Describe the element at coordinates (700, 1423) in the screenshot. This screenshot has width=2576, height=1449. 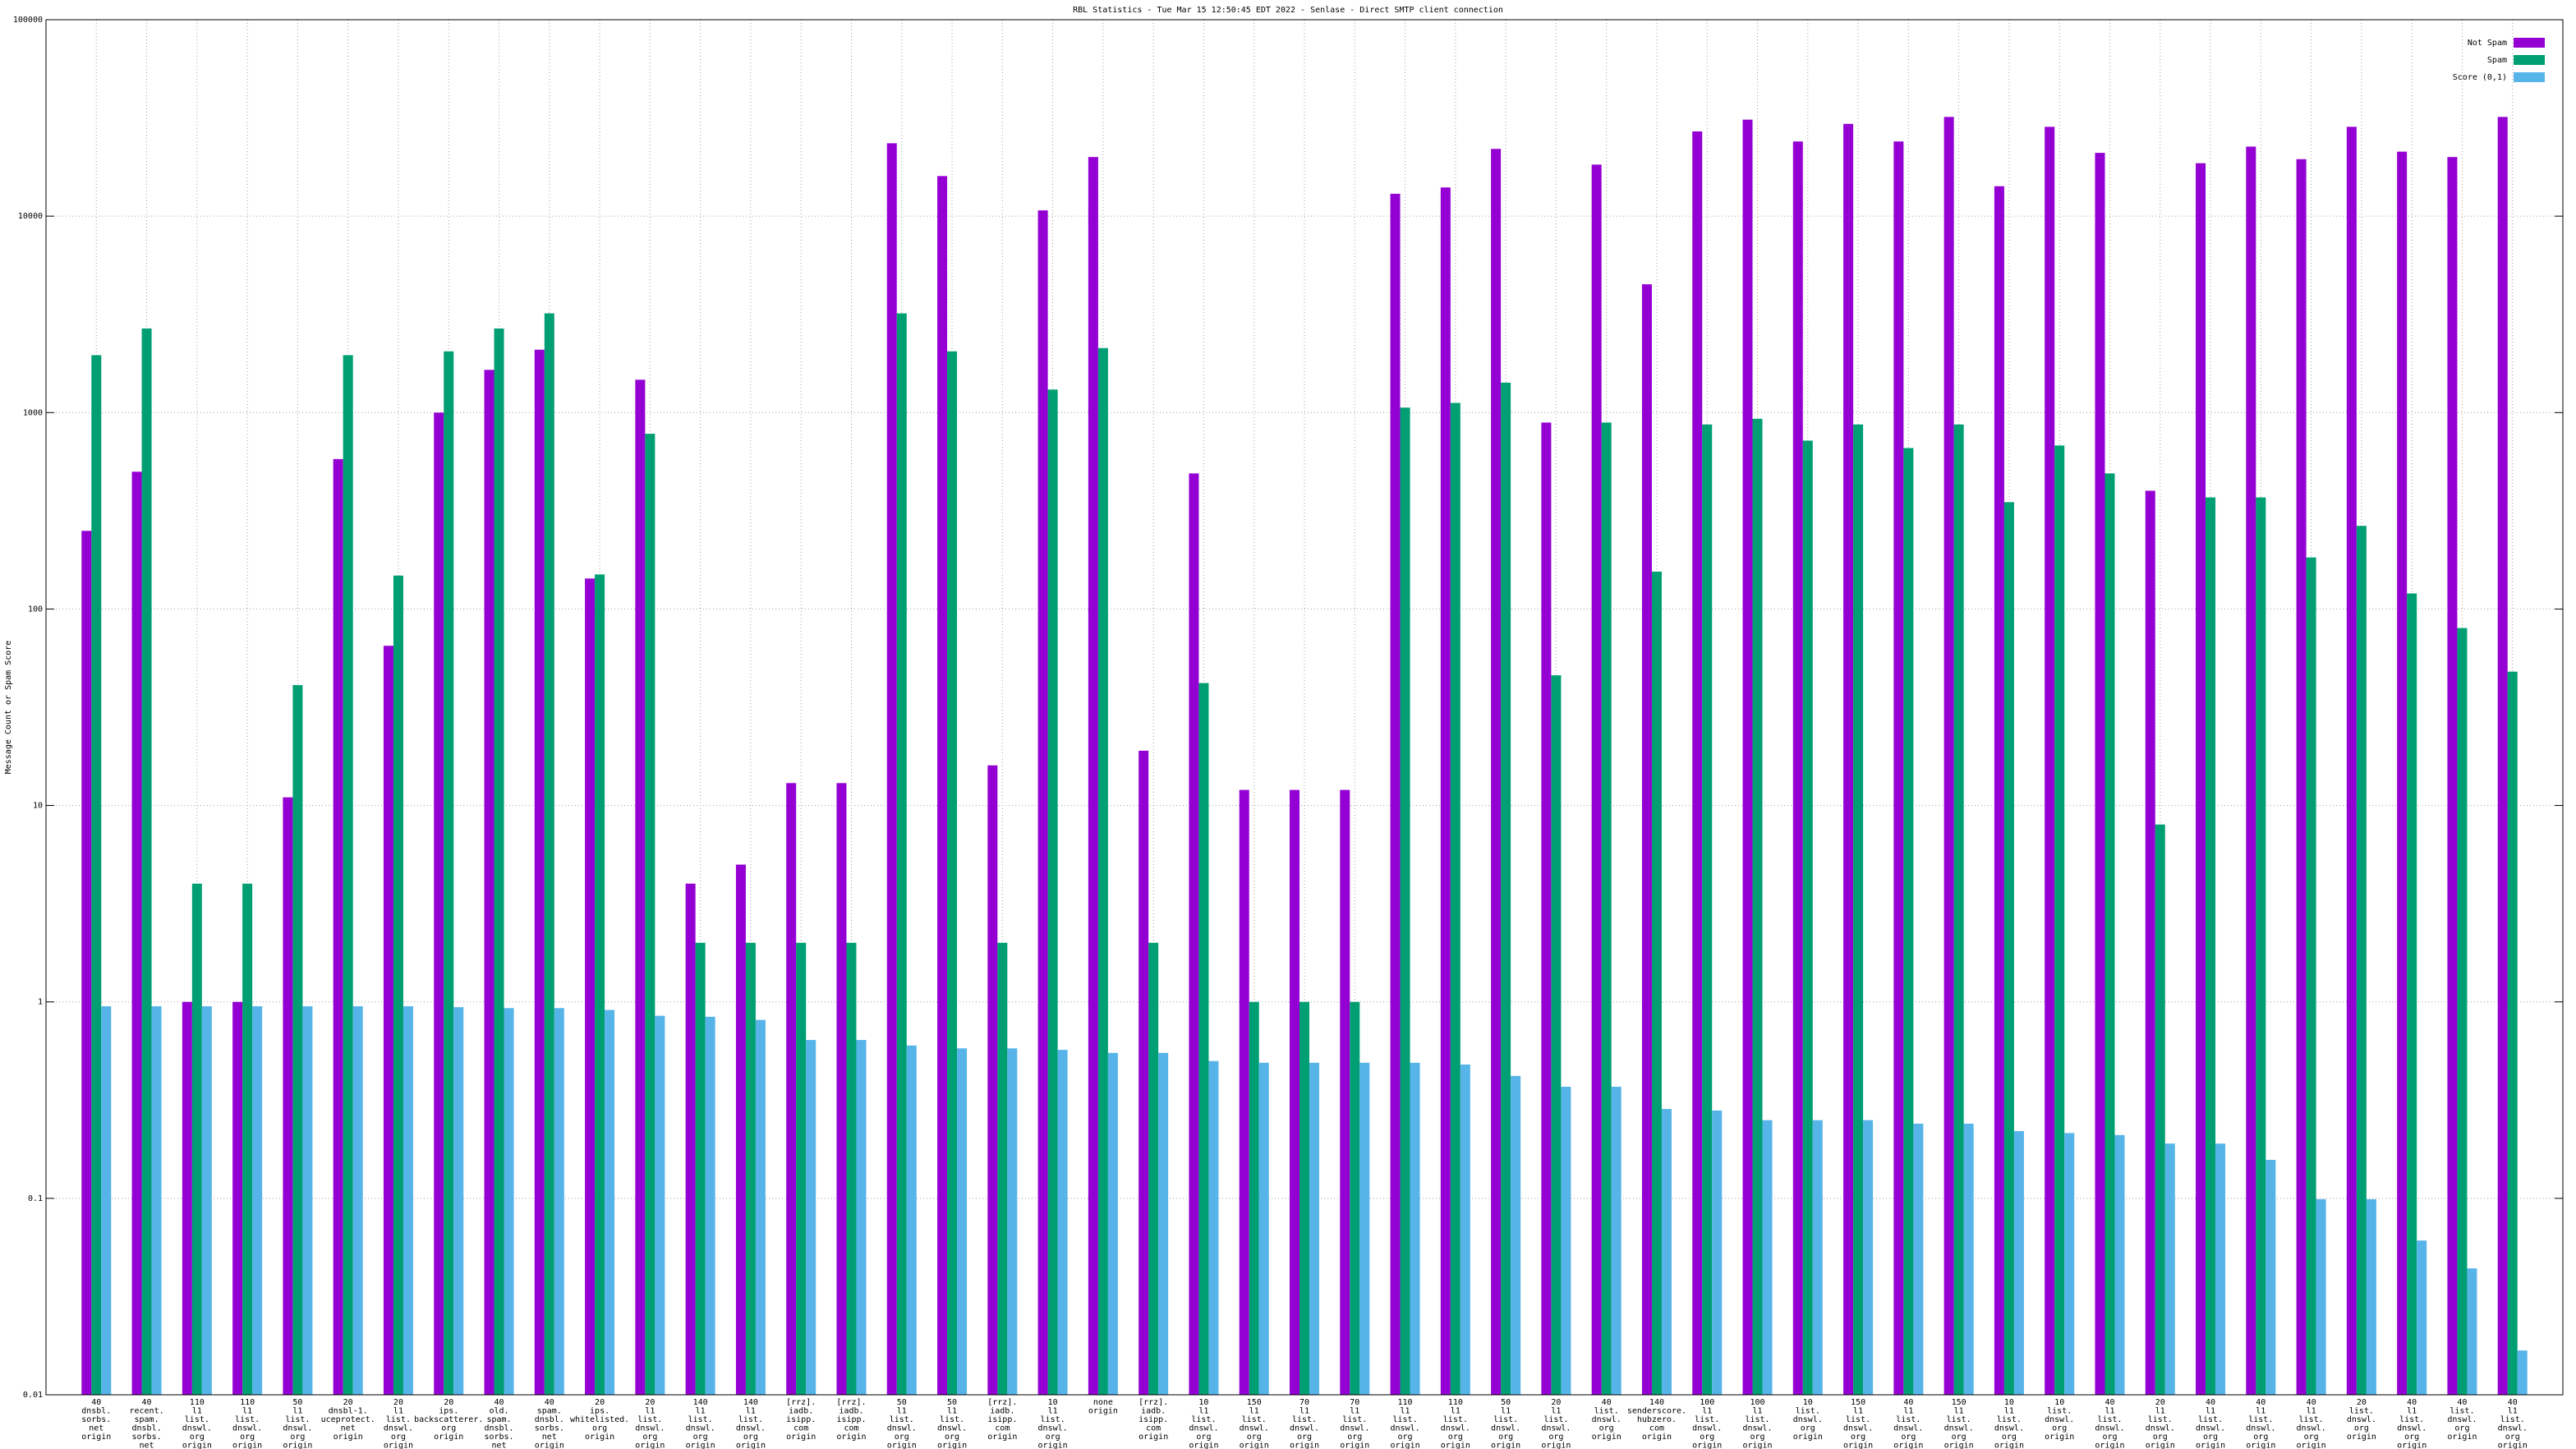
I see `x-tick-label: 140 l1 list. dnswl. org origin` at that location.